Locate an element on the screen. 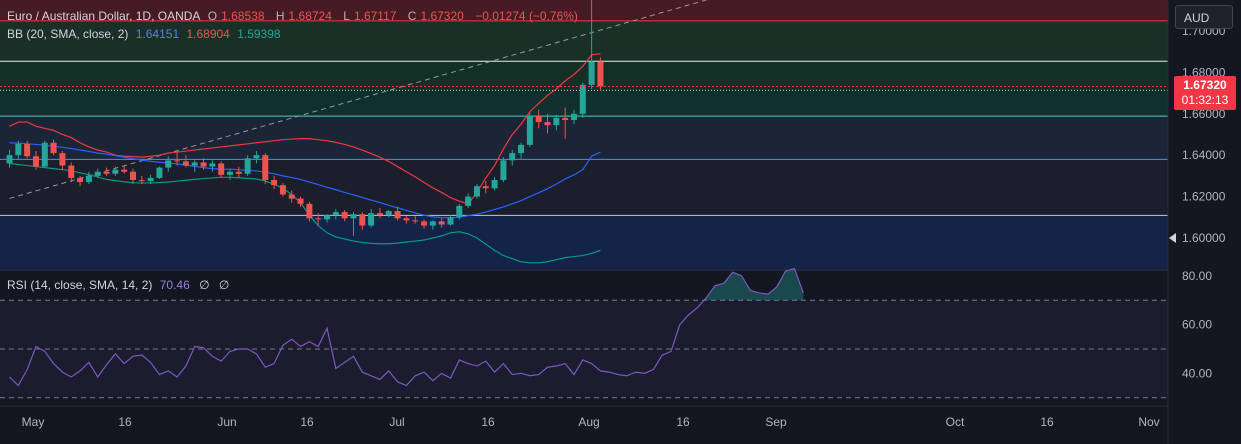  close-value: 1.67320 is located at coordinates (442, 16).